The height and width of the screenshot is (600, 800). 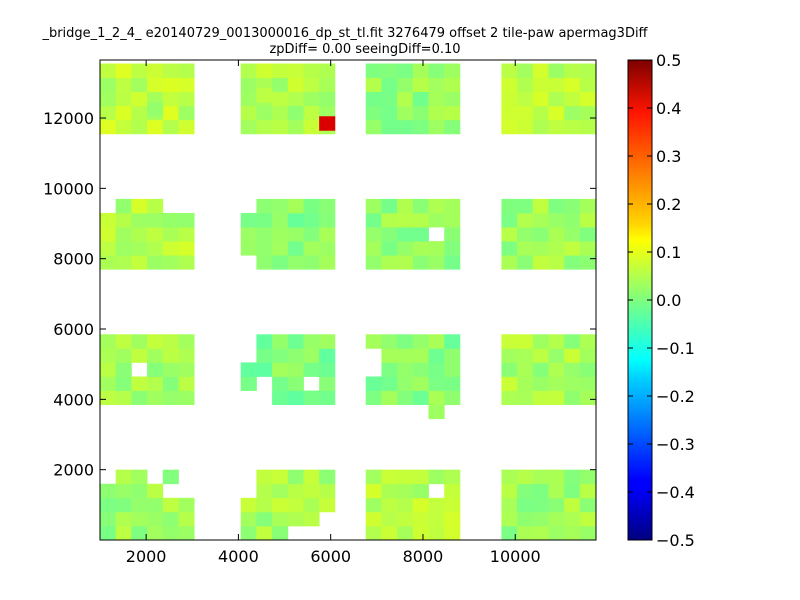 What do you see at coordinates (675, 396) in the screenshot?
I see `colorbar-tick-label: −0.2` at bounding box center [675, 396].